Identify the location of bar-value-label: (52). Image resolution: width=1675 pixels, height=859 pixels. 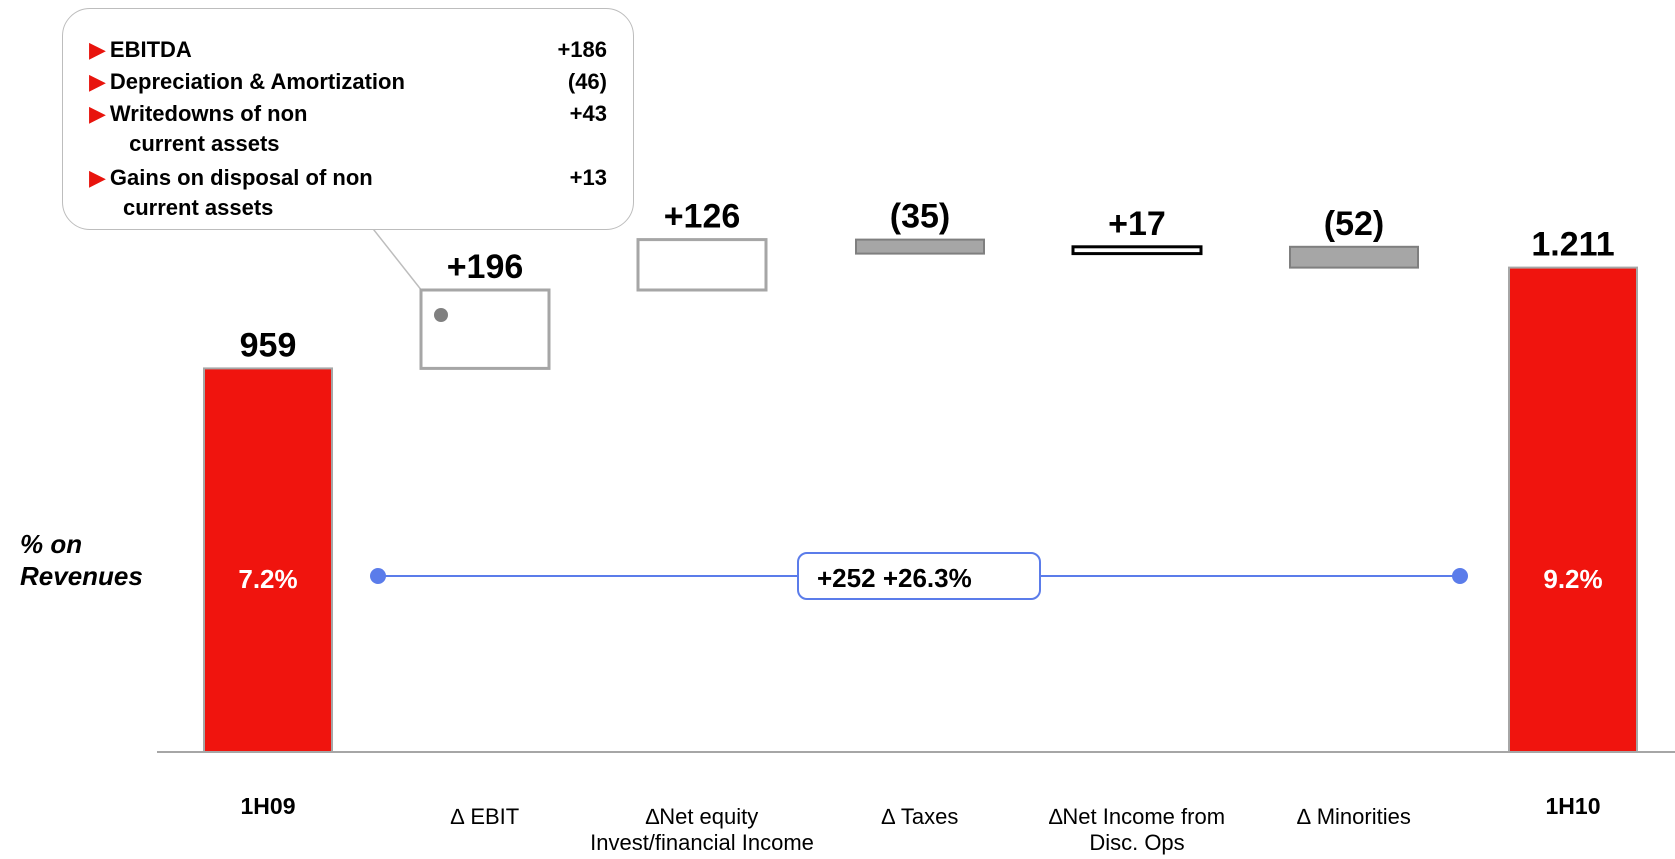
(1354, 224).